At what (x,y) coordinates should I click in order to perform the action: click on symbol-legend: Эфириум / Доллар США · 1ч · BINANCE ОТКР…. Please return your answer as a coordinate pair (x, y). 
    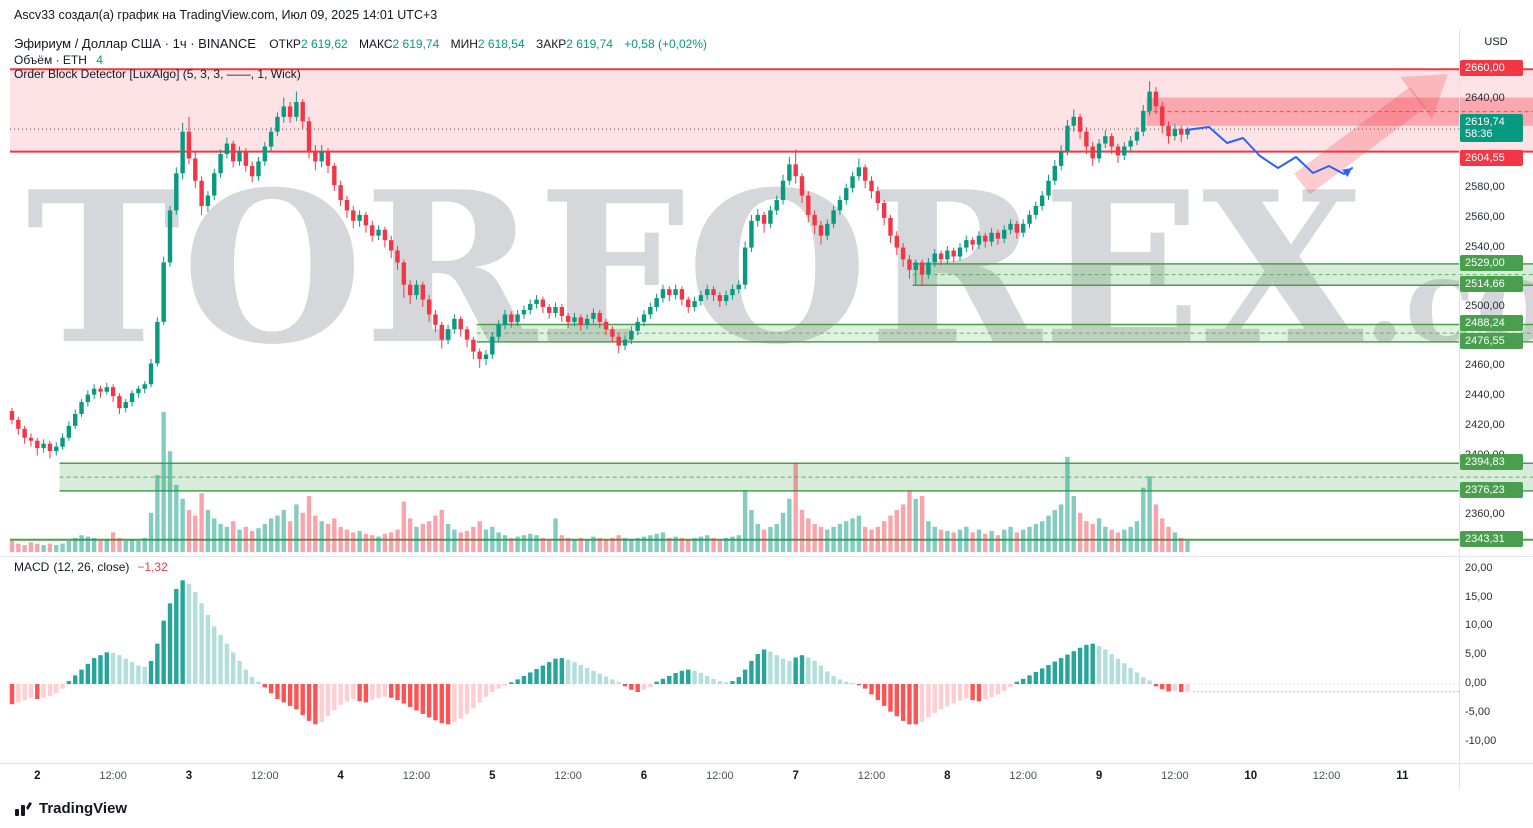
    Looking at the image, I should click on (364, 43).